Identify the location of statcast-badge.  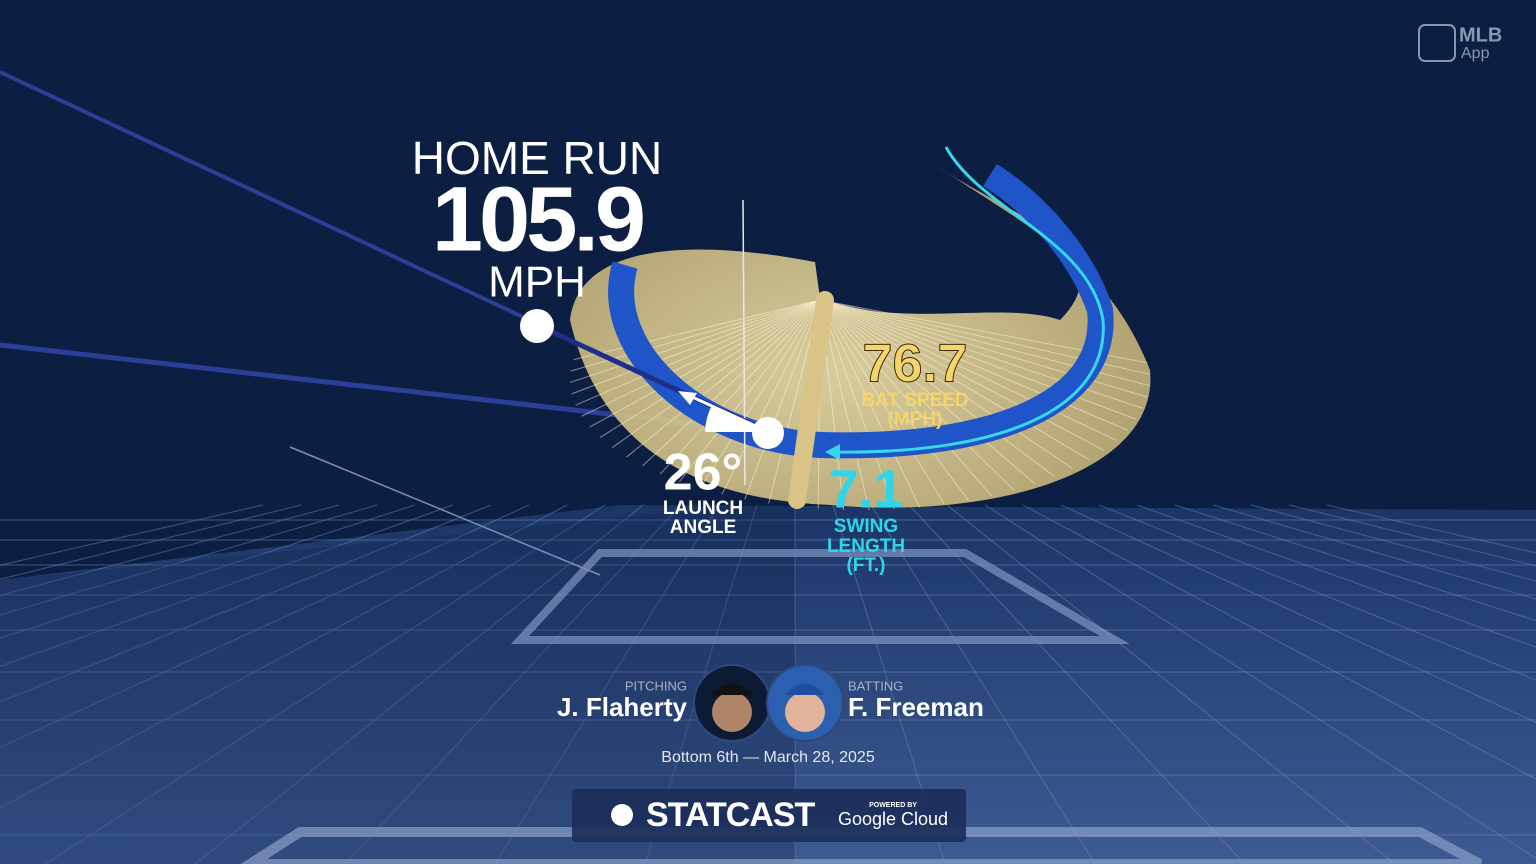
(769, 815).